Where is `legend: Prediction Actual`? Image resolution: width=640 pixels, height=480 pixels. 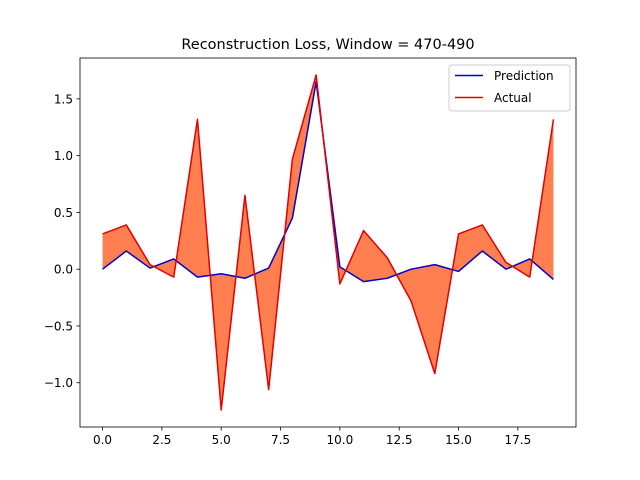 legend: Prediction Actual is located at coordinates (509, 88).